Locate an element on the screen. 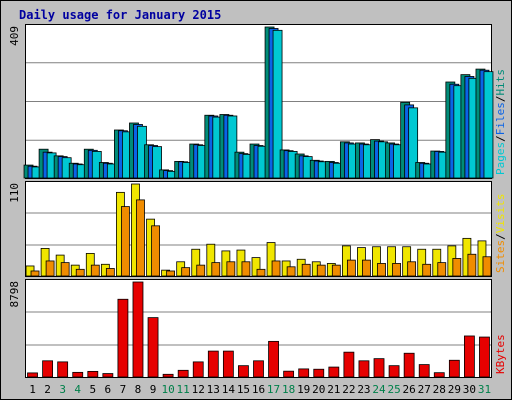 This screenshot has height=404, width=512. x-tick-label-day-6: 6 is located at coordinates (108, 389).